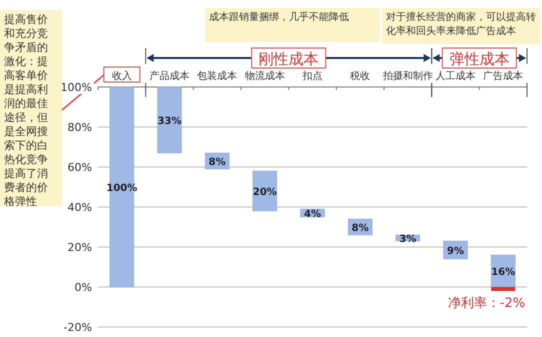  Describe the element at coordinates (407, 239) in the screenshot. I see `text: 3%` at that location.